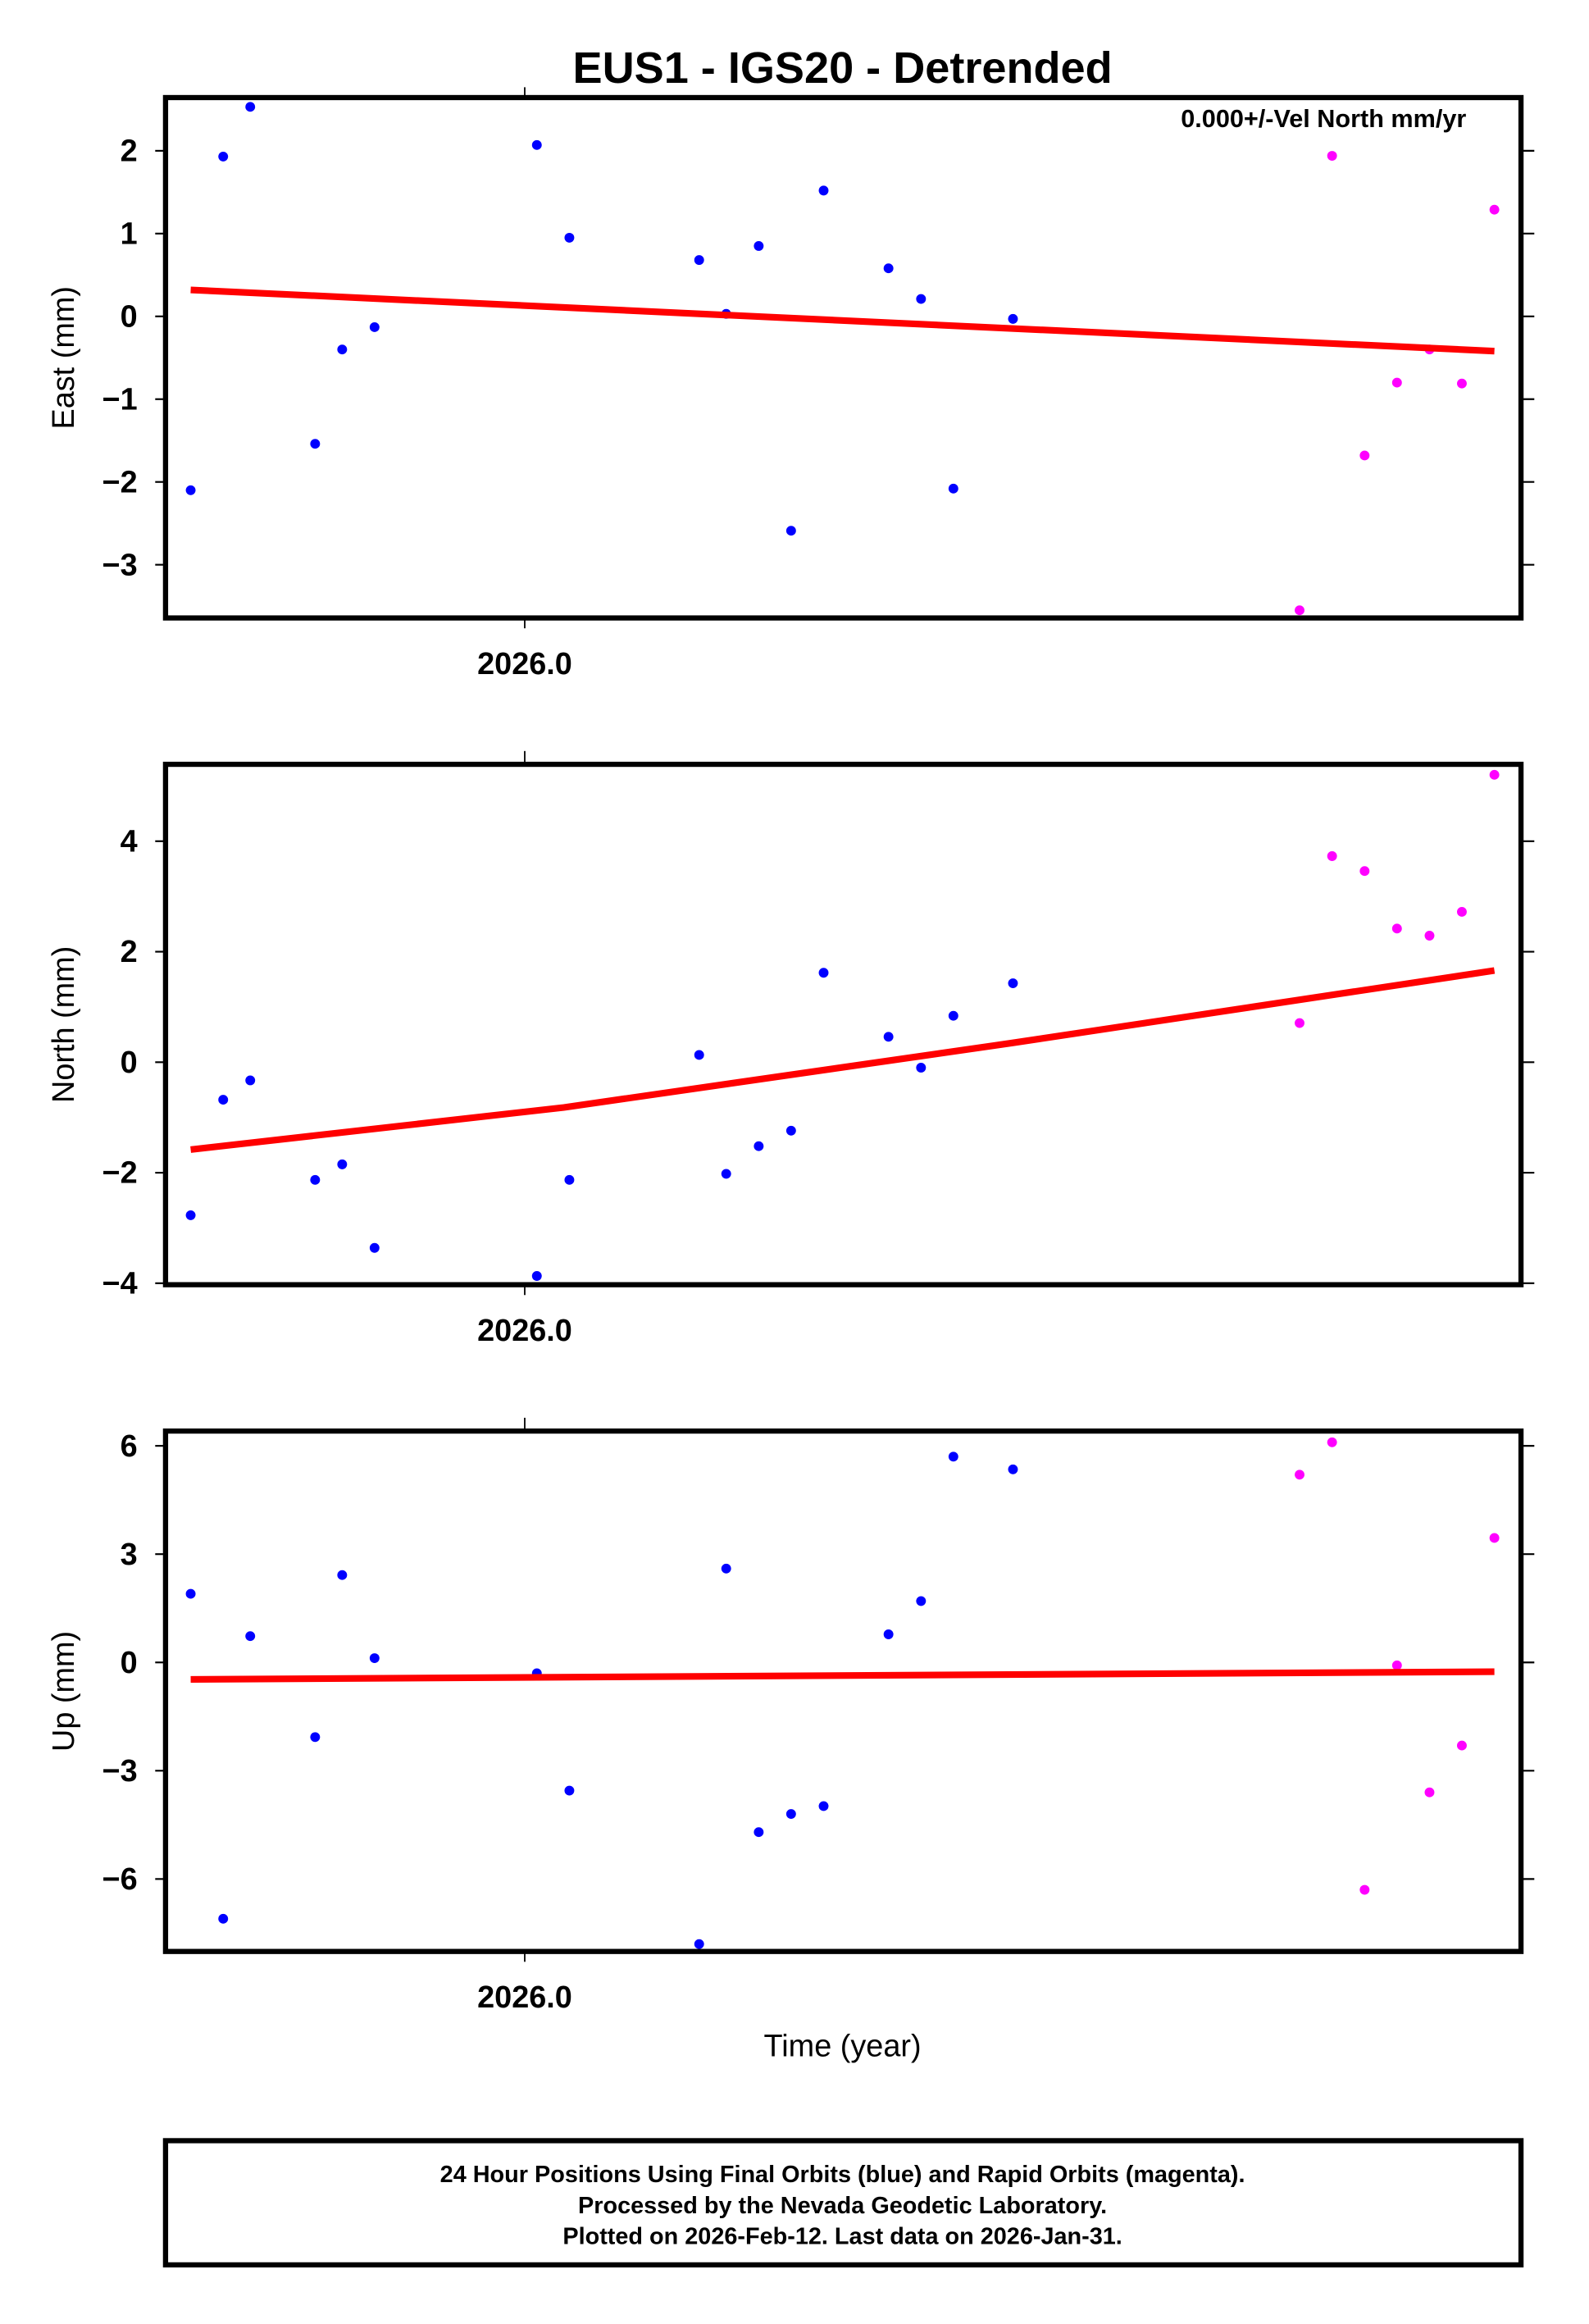 This screenshot has width=1589, height=2324. I want to click on east-y-axis-label: East (mm), so click(64, 358).